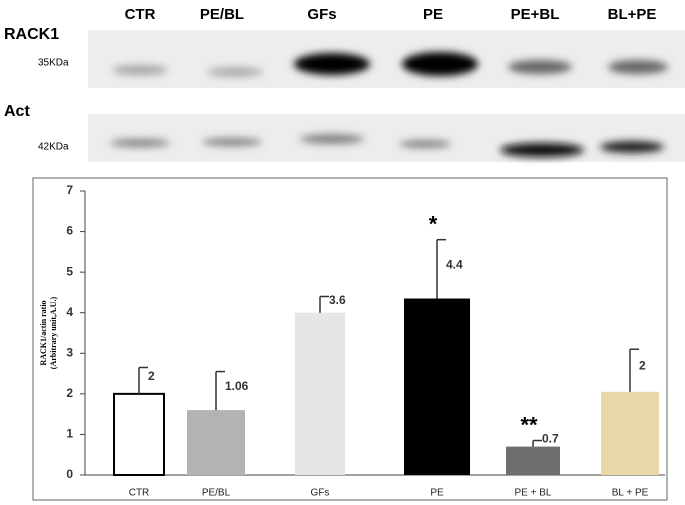  Describe the element at coordinates (69, 312) in the screenshot. I see `y-tick-label: 4` at that location.